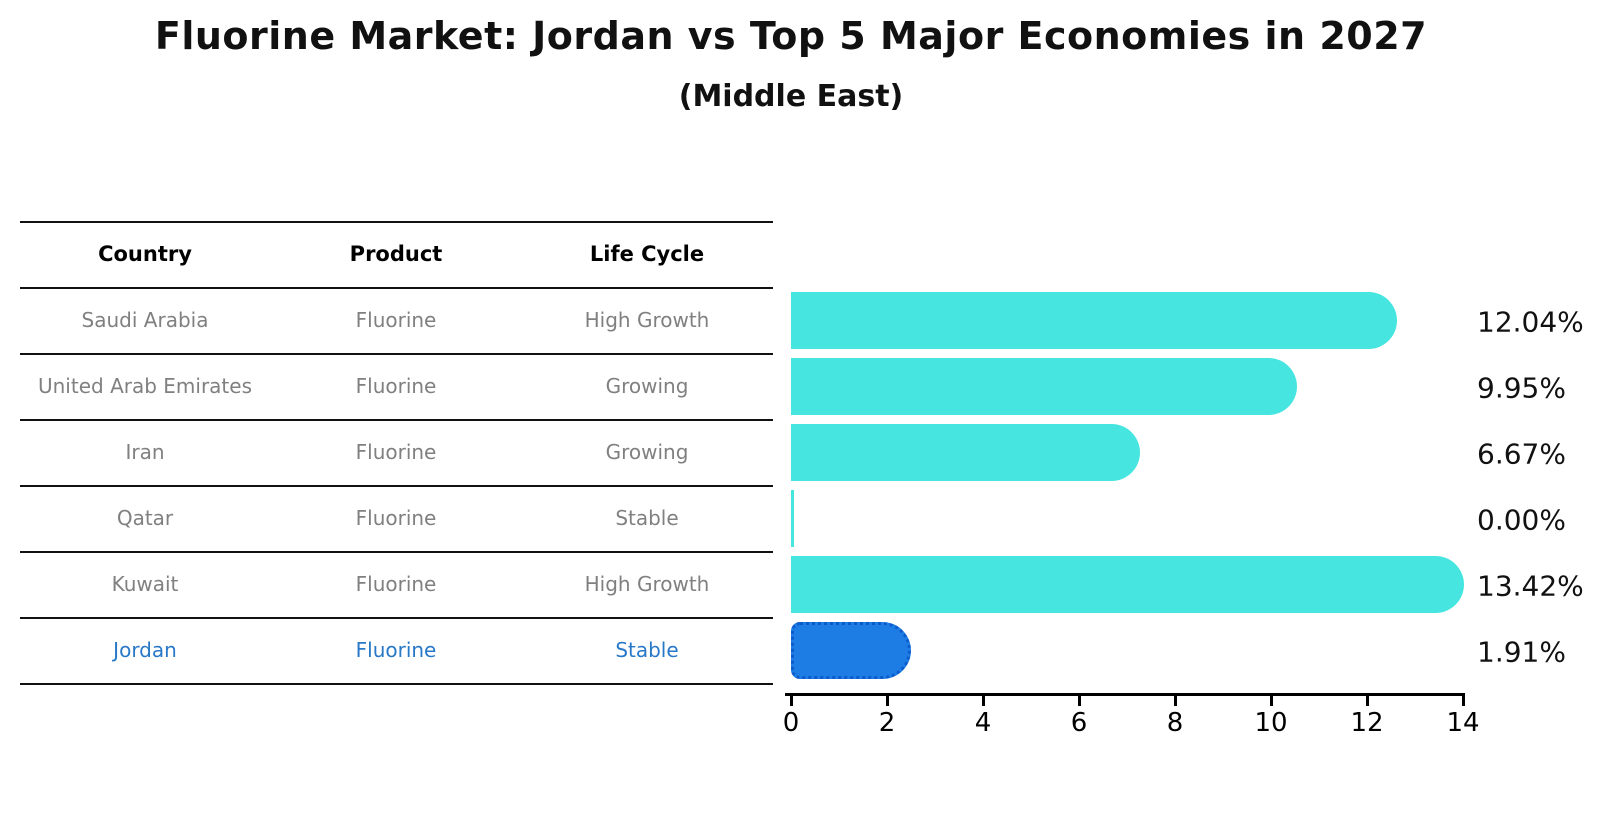  I want to click on bar-jordan, so click(851, 650).